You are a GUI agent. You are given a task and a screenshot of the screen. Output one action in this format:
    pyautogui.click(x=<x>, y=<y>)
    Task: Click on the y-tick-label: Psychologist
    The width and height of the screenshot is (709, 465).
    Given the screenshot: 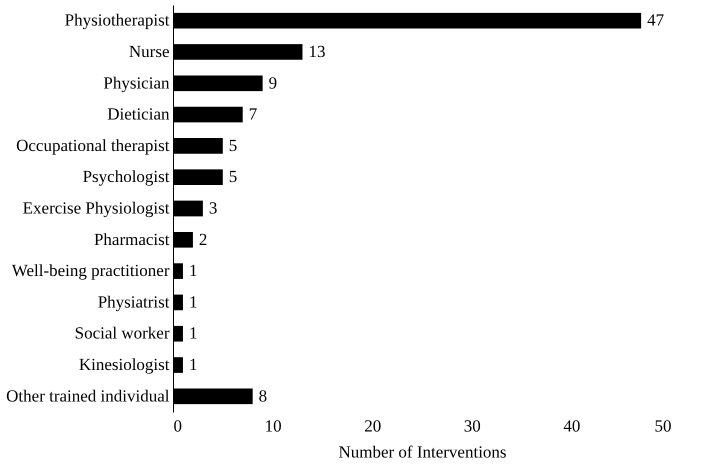 What is the action you would take?
    pyautogui.click(x=126, y=176)
    